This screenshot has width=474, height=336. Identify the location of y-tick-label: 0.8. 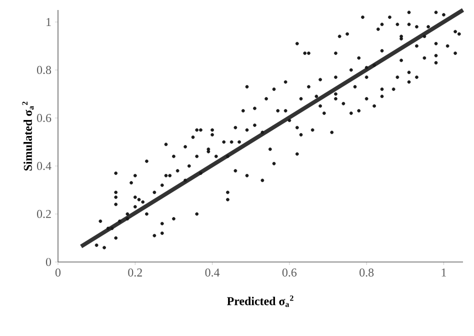
(44, 70).